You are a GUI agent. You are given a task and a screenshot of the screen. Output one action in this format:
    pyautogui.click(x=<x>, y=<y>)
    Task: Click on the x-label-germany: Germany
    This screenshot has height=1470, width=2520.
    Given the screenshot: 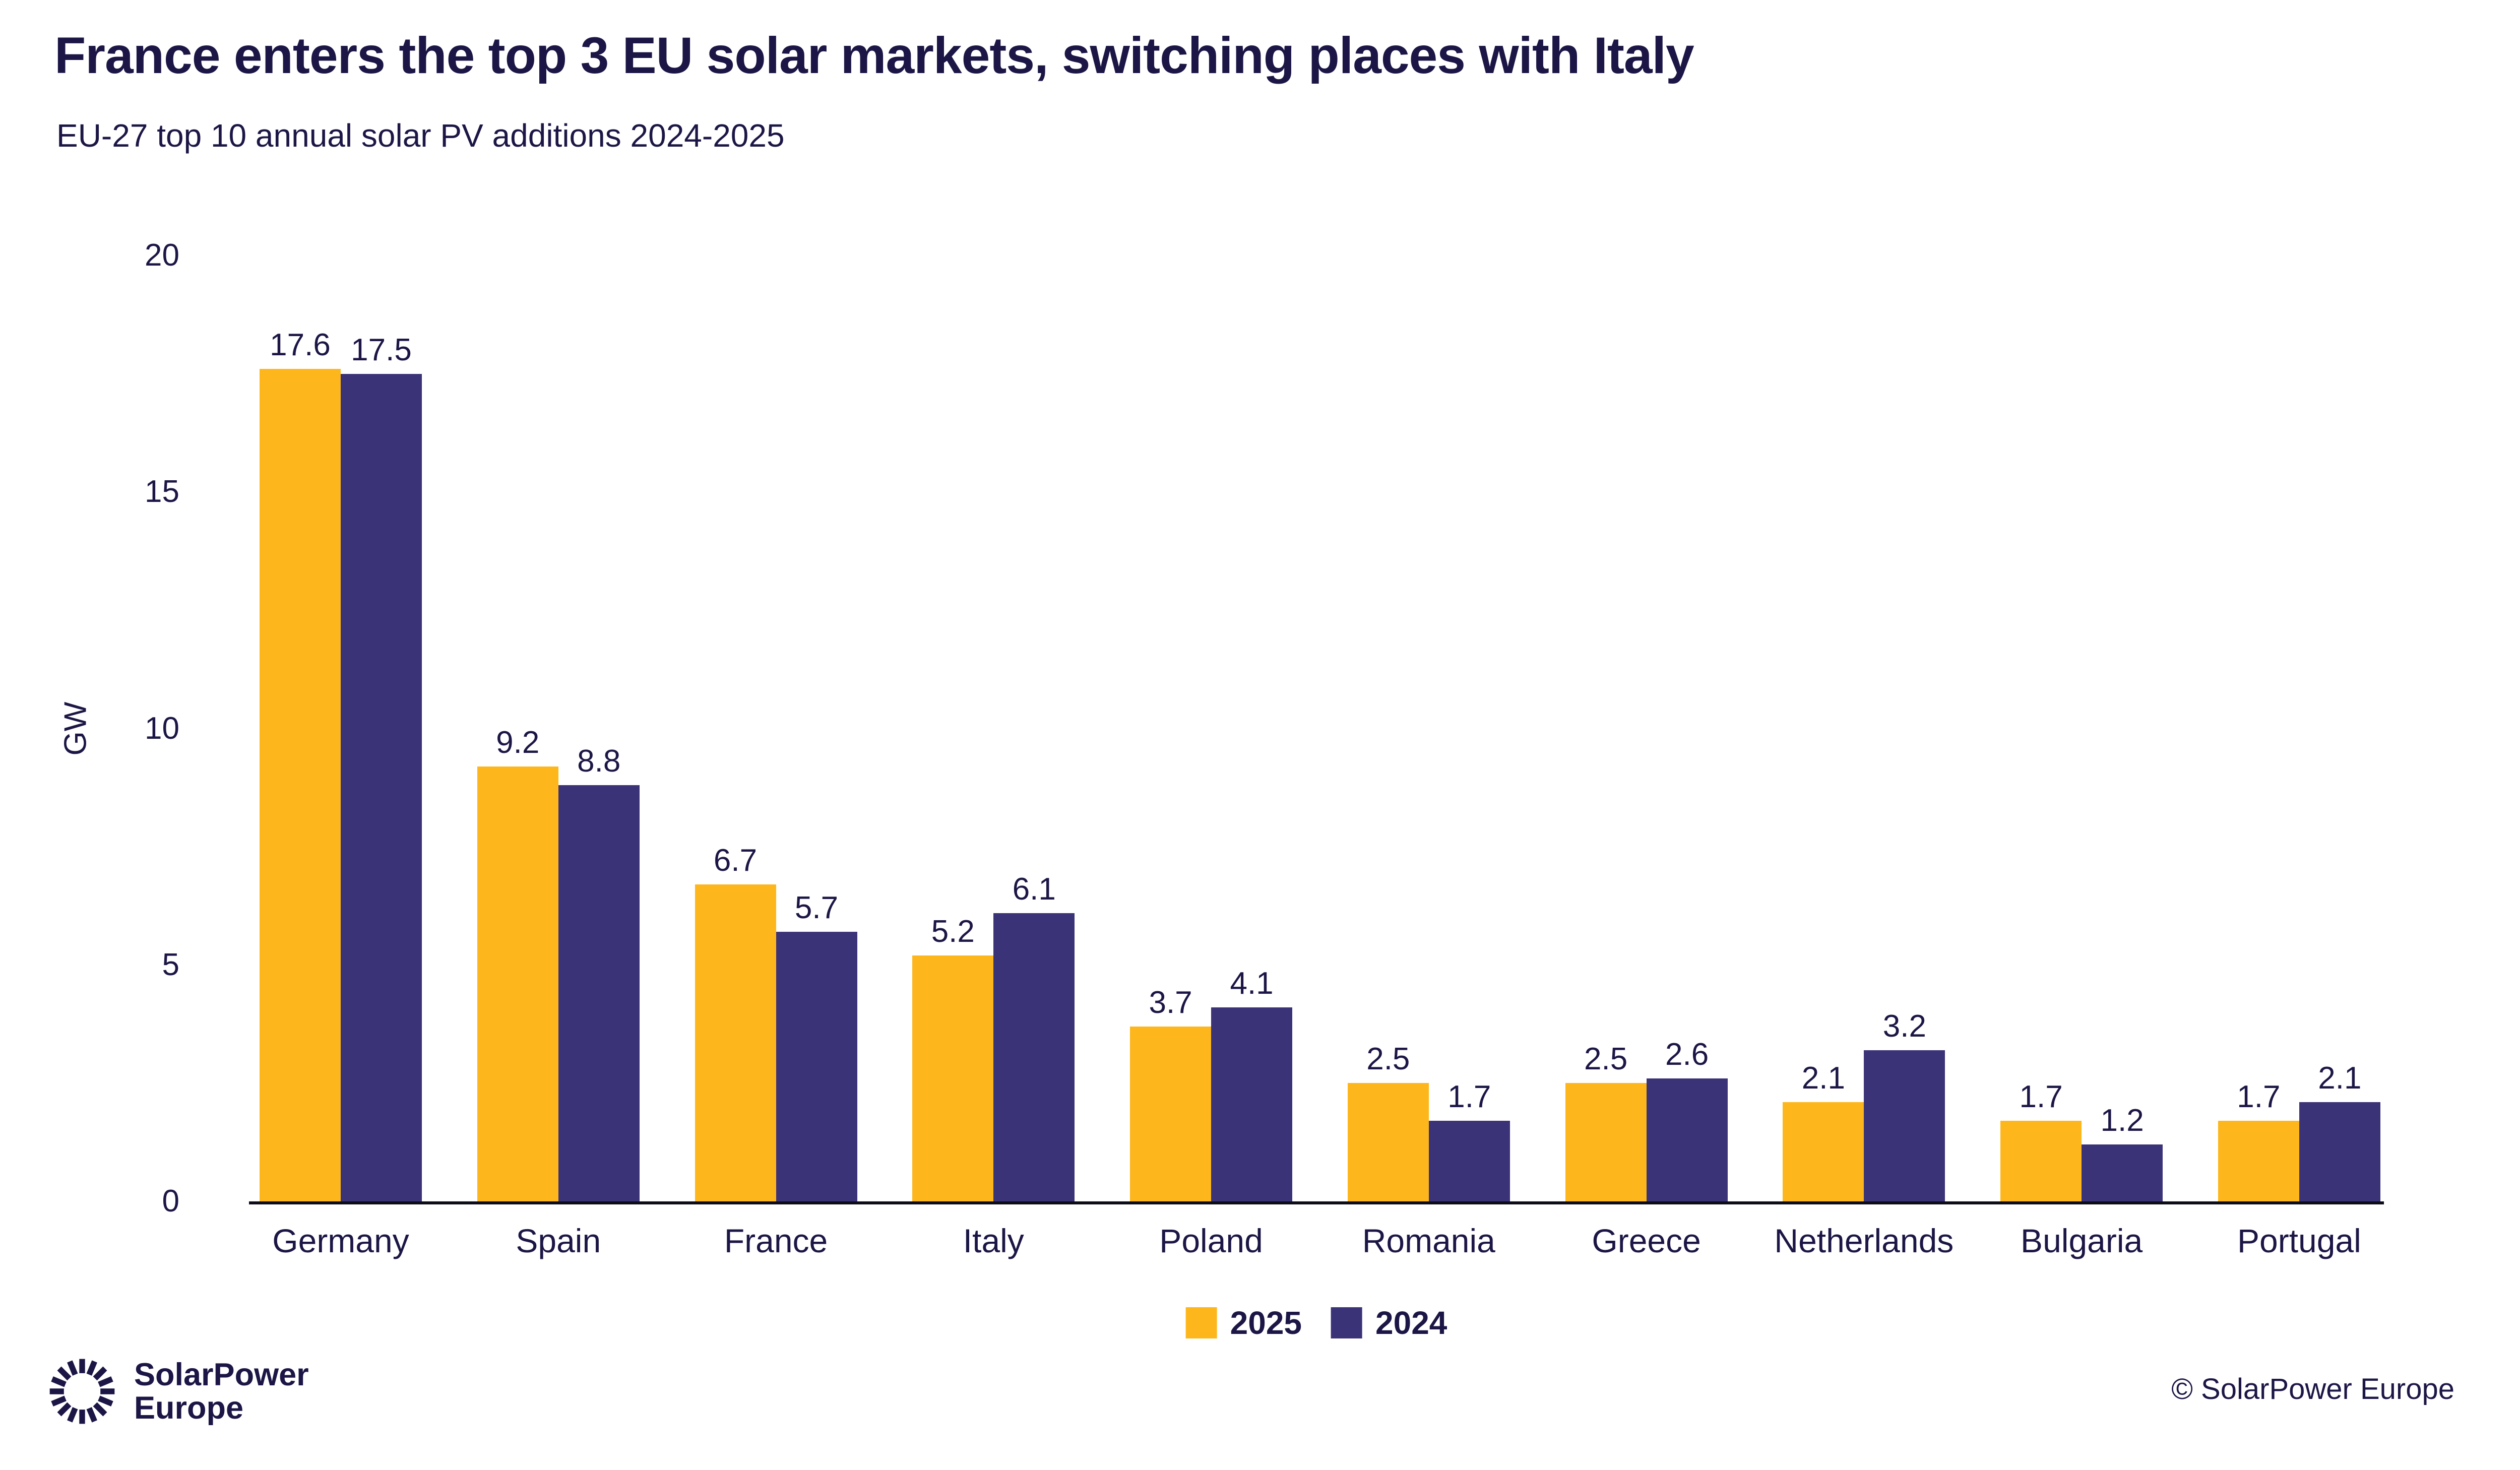 What is the action you would take?
    pyautogui.click(x=340, y=1240)
    